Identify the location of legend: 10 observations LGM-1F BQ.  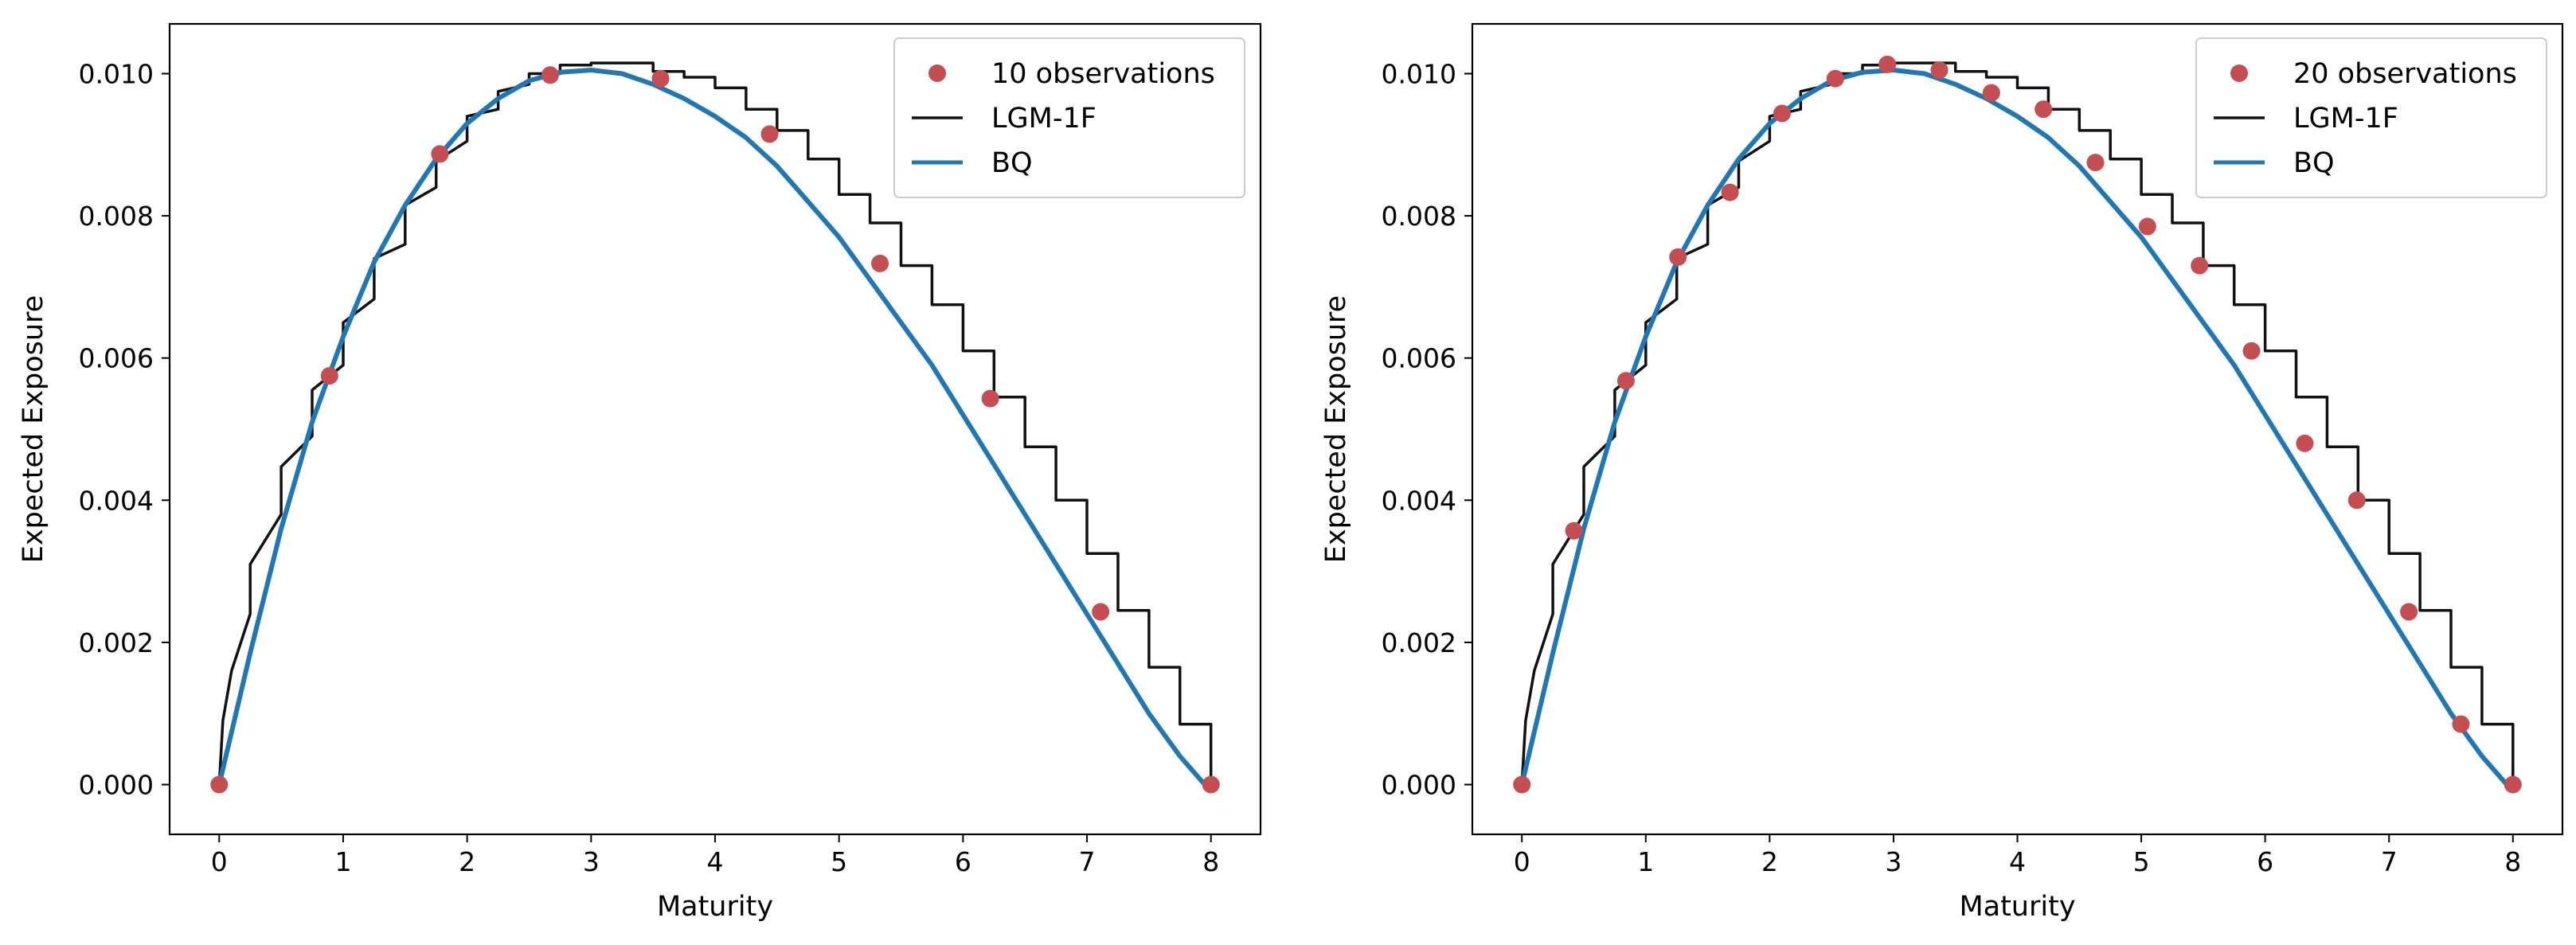
(1069, 117).